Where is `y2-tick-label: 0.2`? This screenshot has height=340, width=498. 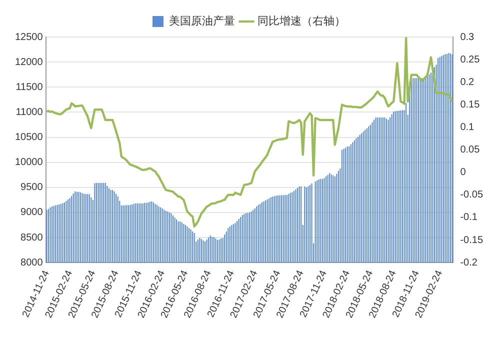 y2-tick-label: 0.2 is located at coordinates (467, 82).